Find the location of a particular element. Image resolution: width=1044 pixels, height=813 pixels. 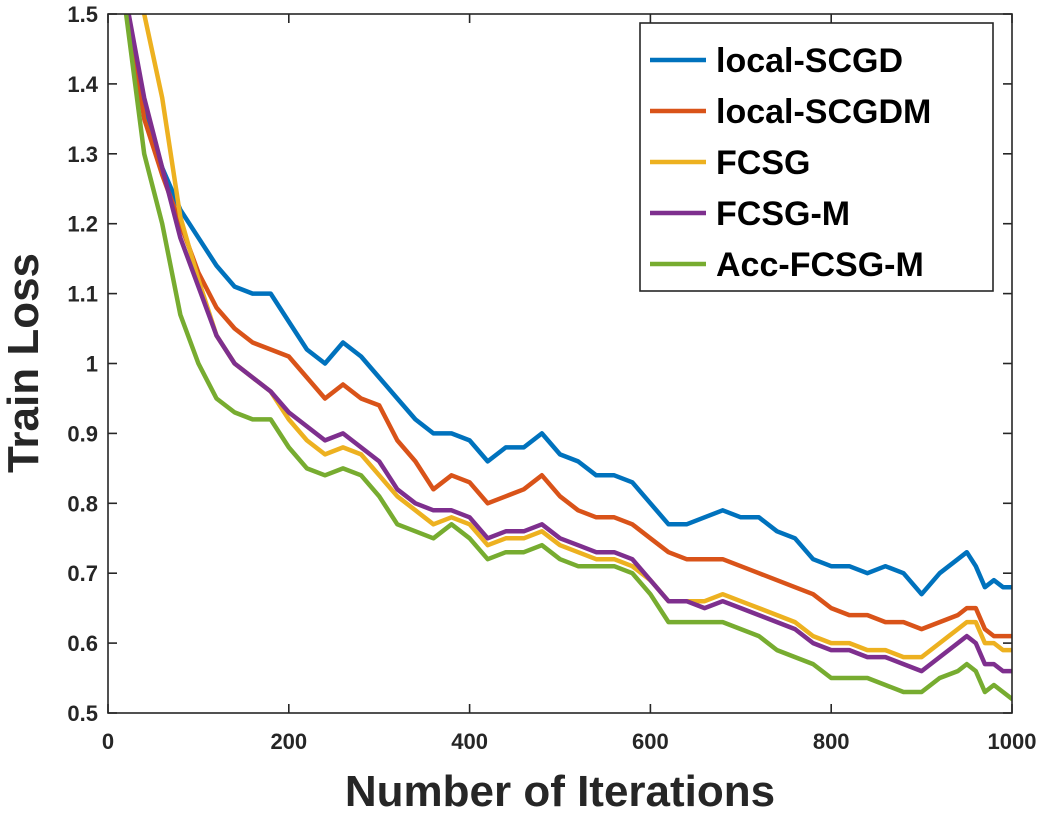

y-tick-label: 1 is located at coordinates (92, 364).